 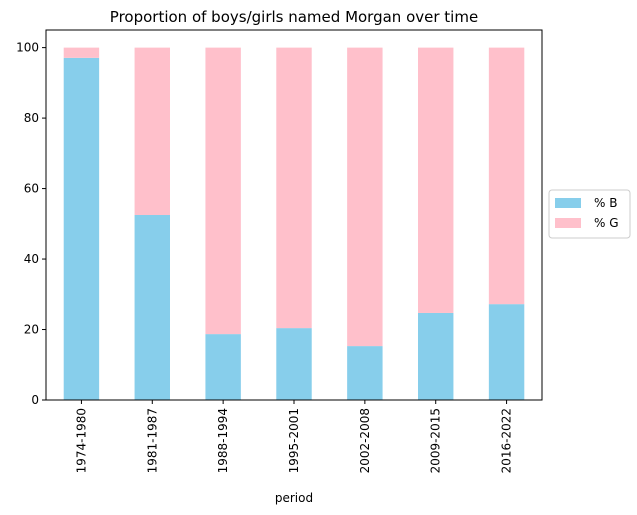 I want to click on x-tick-label: 2016-2022, so click(x=507, y=440).